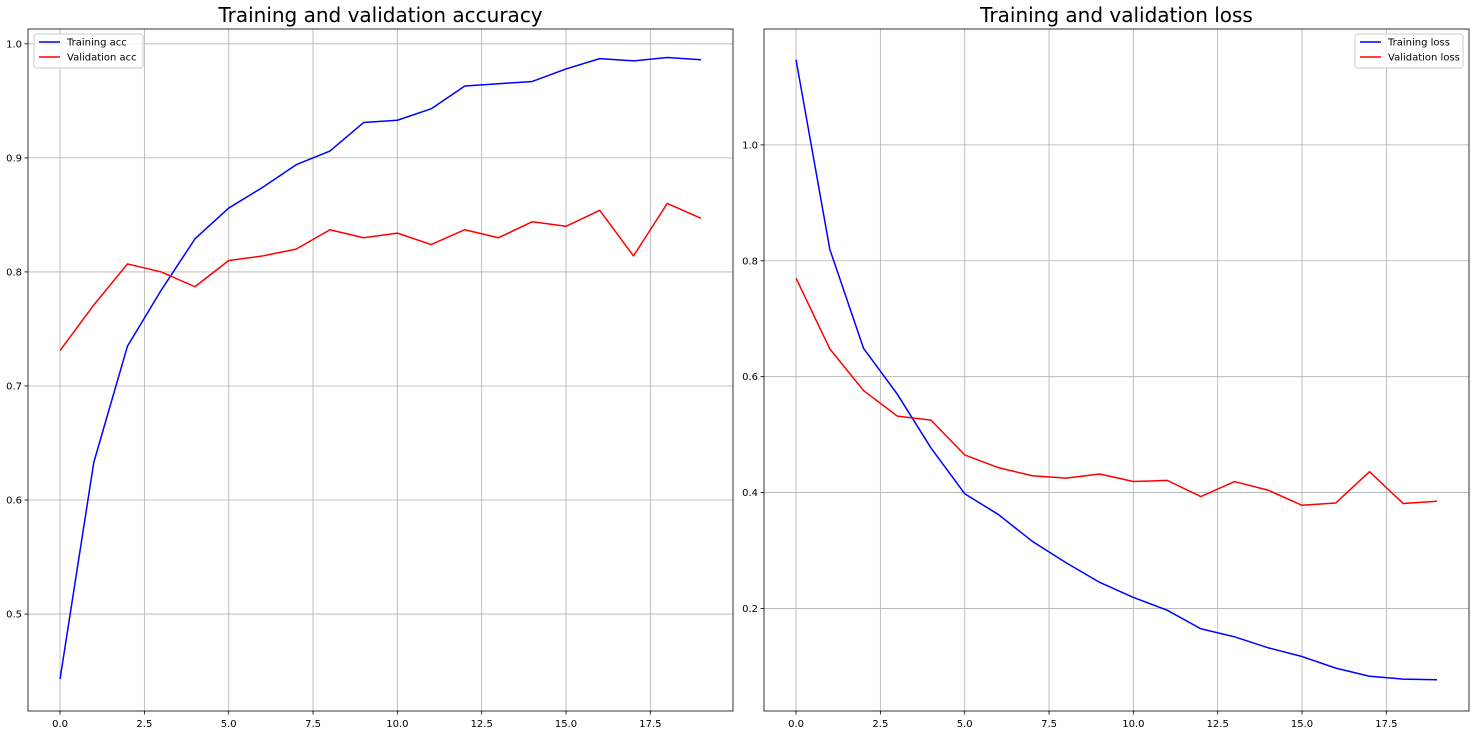 This screenshot has height=736, width=1477. I want to click on legend: Training loss Validation loss, so click(1409, 51).